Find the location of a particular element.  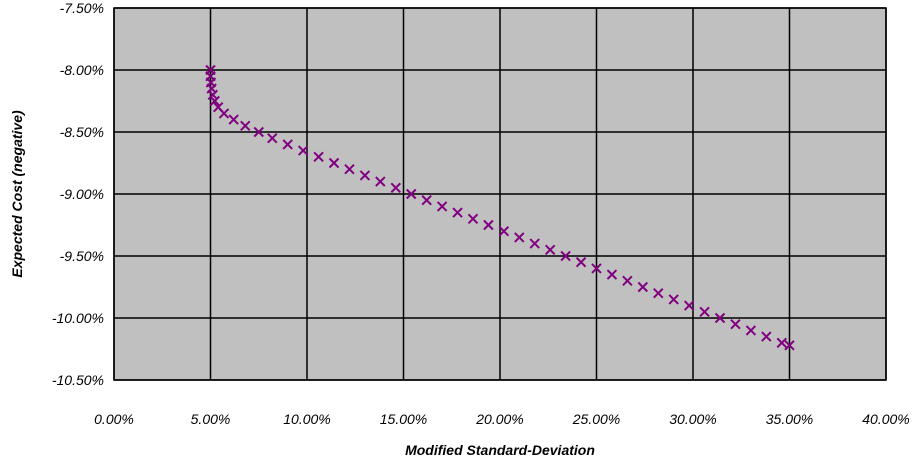

x-tick-label: 35.00% is located at coordinates (789, 419).